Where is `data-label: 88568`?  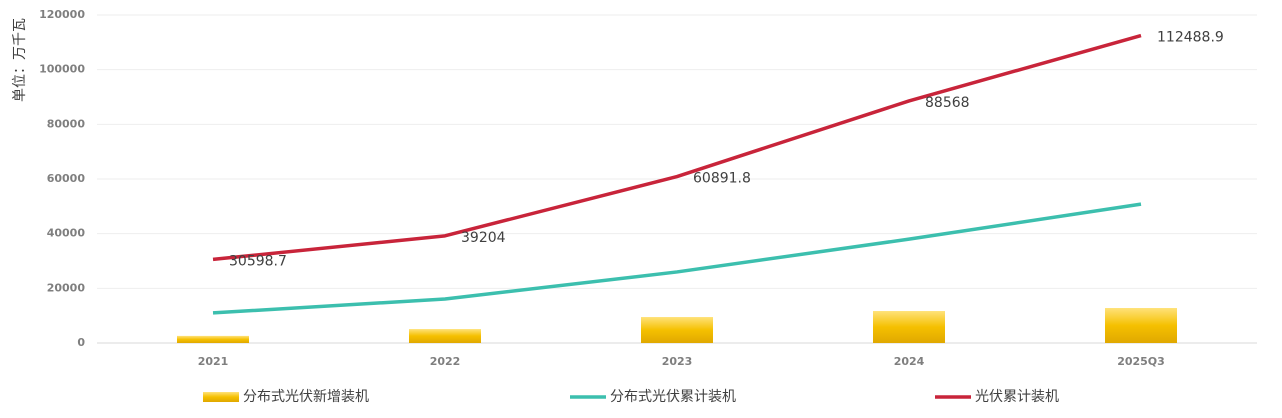 data-label: 88568 is located at coordinates (947, 103).